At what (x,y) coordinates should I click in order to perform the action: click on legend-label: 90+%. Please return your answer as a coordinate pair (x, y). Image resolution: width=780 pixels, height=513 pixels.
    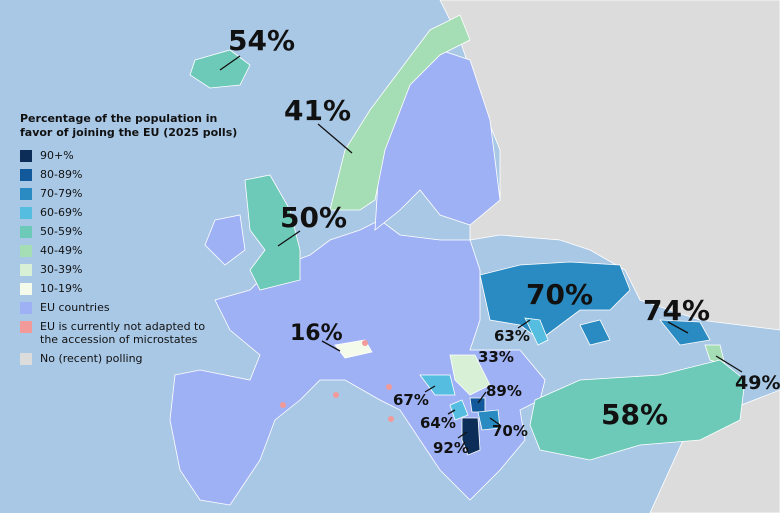
    Looking at the image, I should click on (57, 155).